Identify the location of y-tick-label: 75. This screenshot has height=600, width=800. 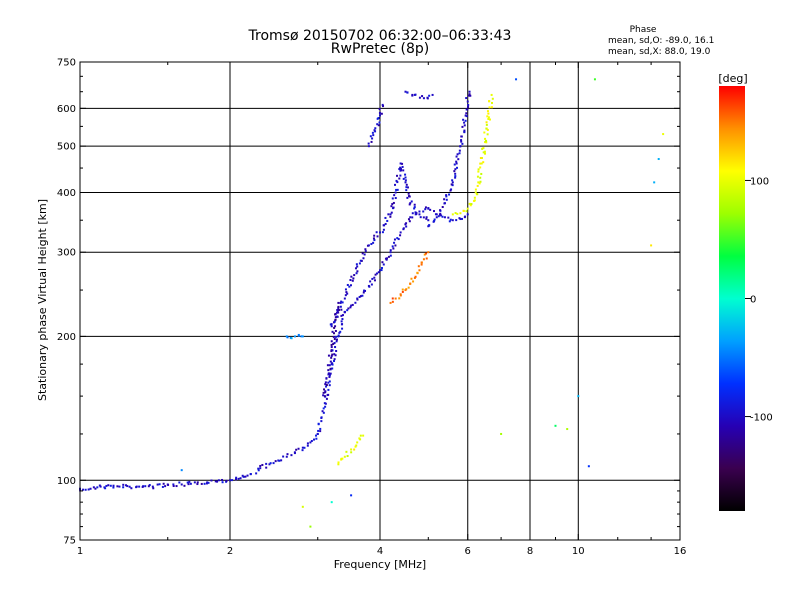
(69, 541).